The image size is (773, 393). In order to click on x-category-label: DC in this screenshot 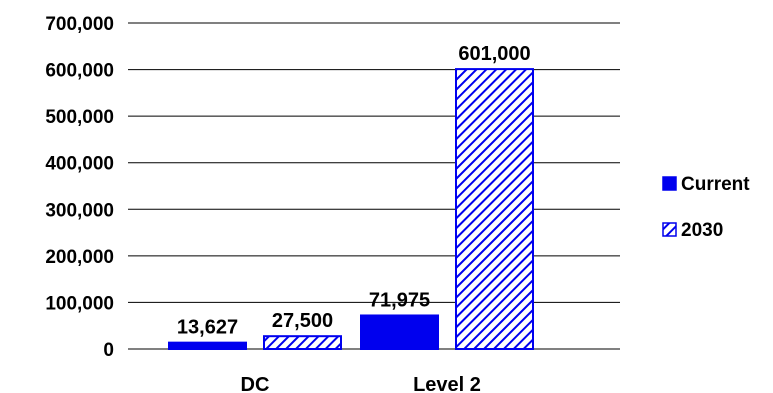, I will do `click(255, 383)`.